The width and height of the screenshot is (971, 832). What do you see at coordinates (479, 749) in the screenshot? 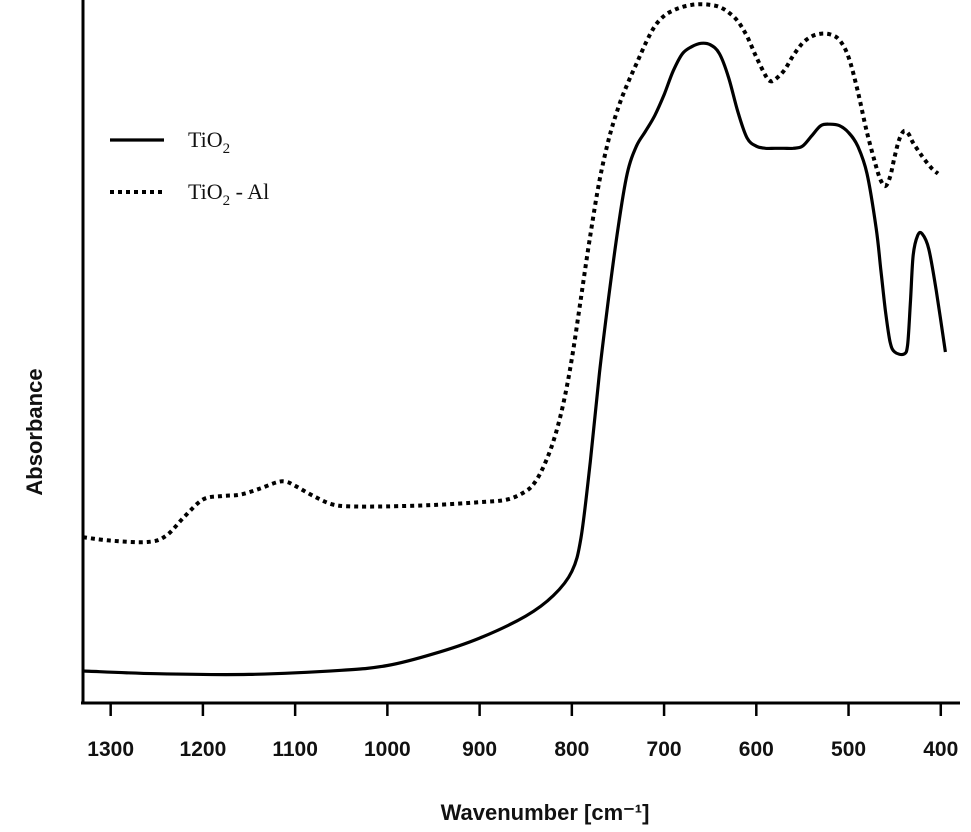
I see `x-tick-label: 900` at bounding box center [479, 749].